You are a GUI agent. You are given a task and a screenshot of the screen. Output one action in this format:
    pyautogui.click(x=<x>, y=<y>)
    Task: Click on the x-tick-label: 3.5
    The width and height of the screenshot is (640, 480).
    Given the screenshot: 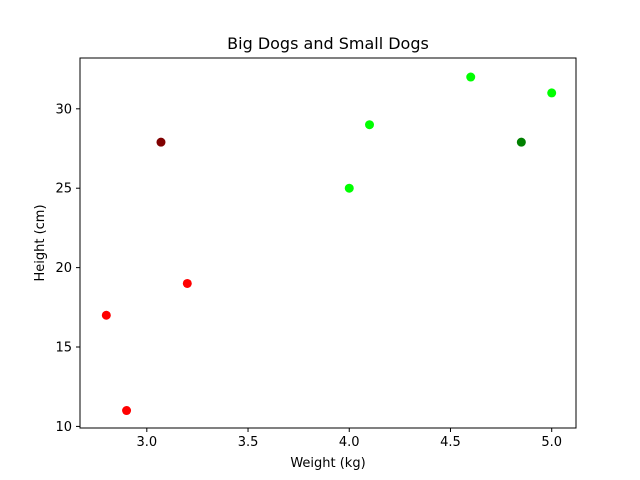 What is the action you would take?
    pyautogui.click(x=248, y=442)
    